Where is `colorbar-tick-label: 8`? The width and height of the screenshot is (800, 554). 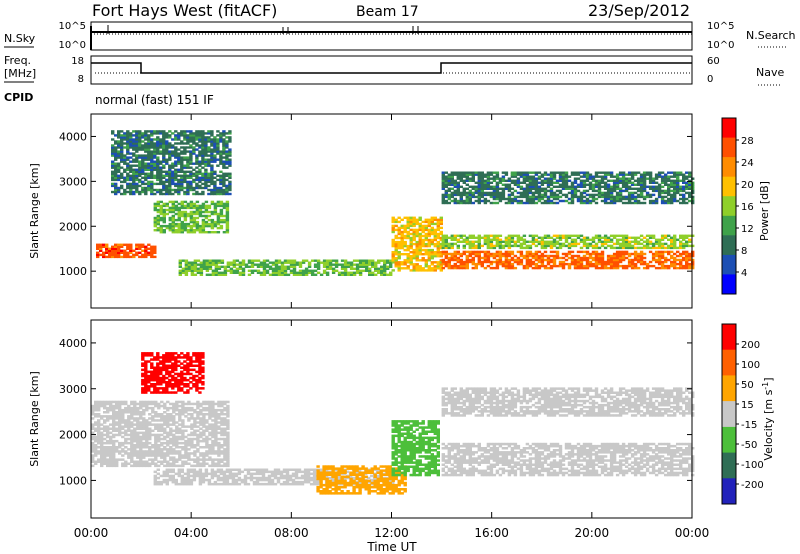 colorbar-tick-label: 8 is located at coordinates (744, 251).